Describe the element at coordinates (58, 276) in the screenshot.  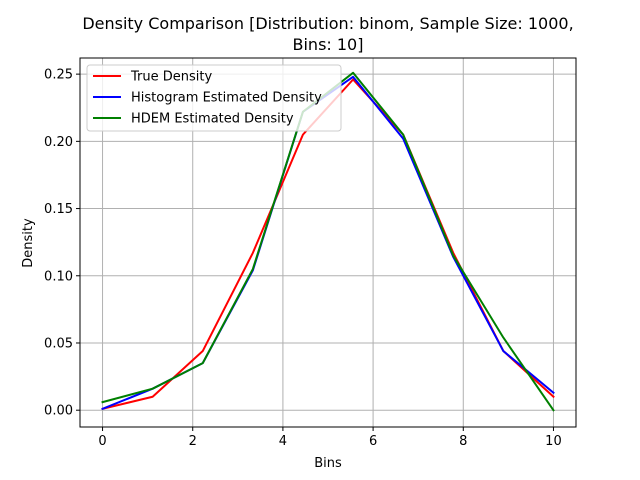
I see `y-tick-label: 0.10` at that location.